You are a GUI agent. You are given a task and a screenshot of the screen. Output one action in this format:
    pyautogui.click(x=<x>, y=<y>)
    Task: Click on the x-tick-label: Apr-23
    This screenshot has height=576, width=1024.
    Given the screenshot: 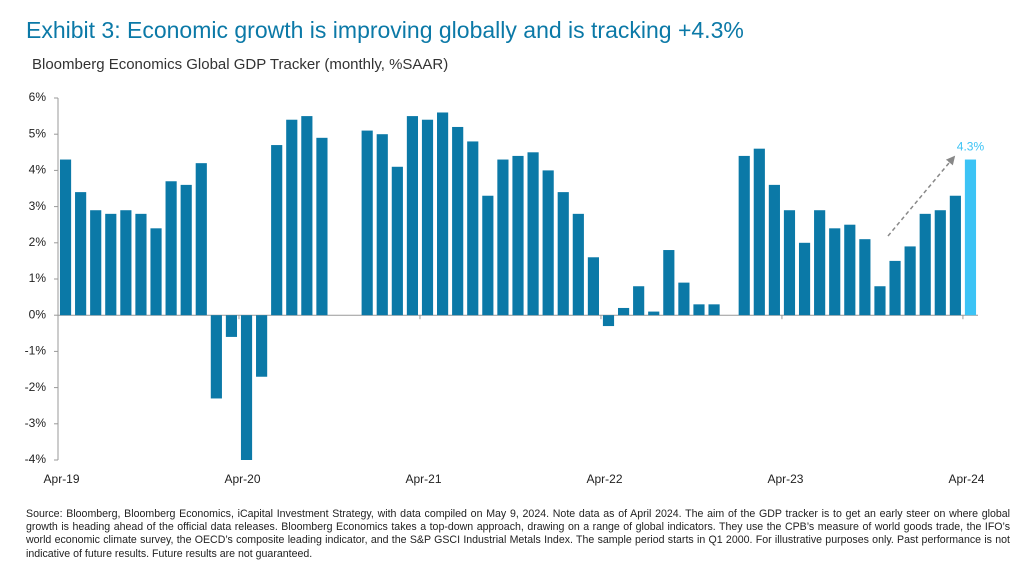 What is the action you would take?
    pyautogui.click(x=785, y=479)
    